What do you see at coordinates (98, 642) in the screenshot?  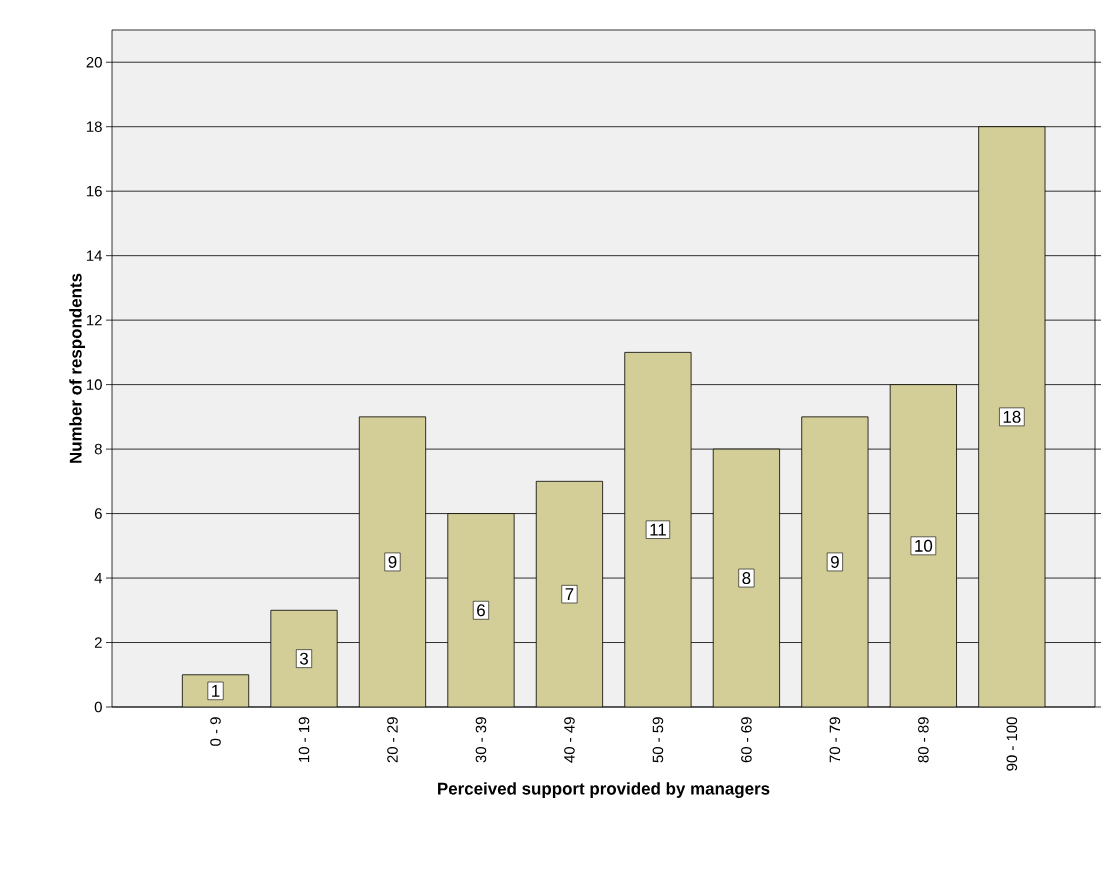 I see `y-tick-label: 2` at bounding box center [98, 642].